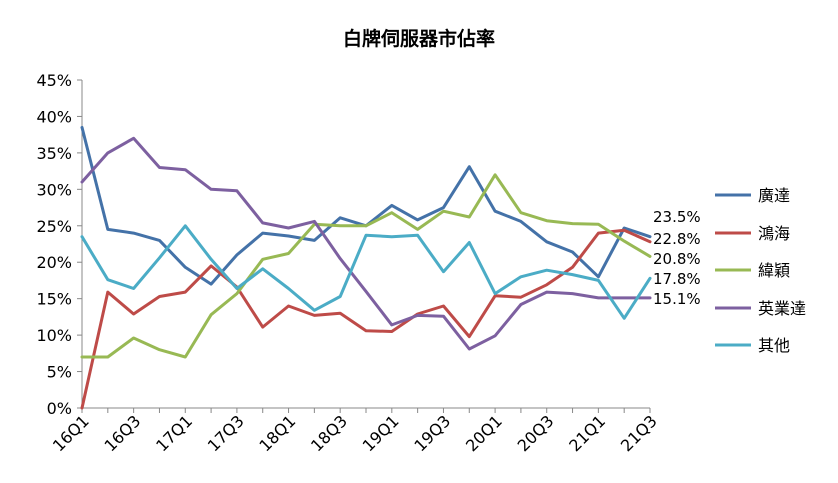 This screenshot has height=483, width=838. What do you see at coordinates (639, 433) in the screenshot?
I see `x-tick-label: 21Q3` at bounding box center [639, 433].